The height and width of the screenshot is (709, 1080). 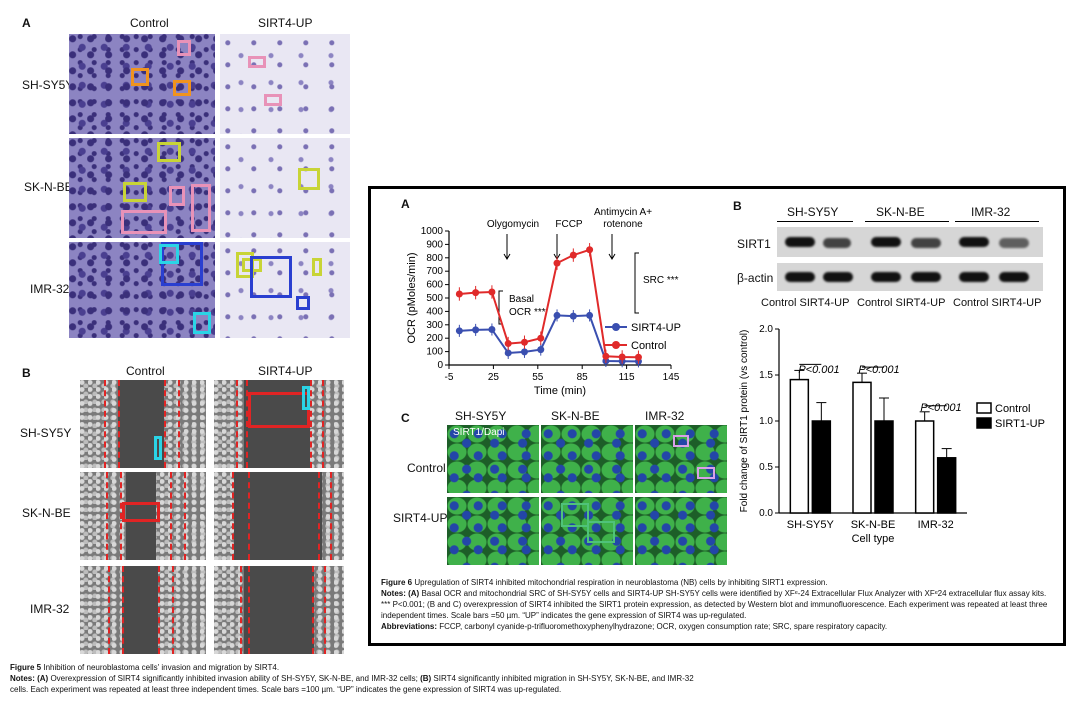 I want to click on y-tick-label: 1.5, so click(x=766, y=375).